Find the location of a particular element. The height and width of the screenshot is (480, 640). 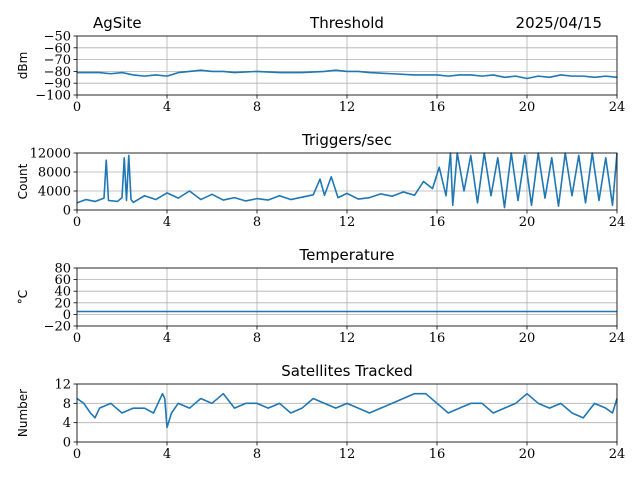

y-tick-label: 40 is located at coordinates (62, 292).